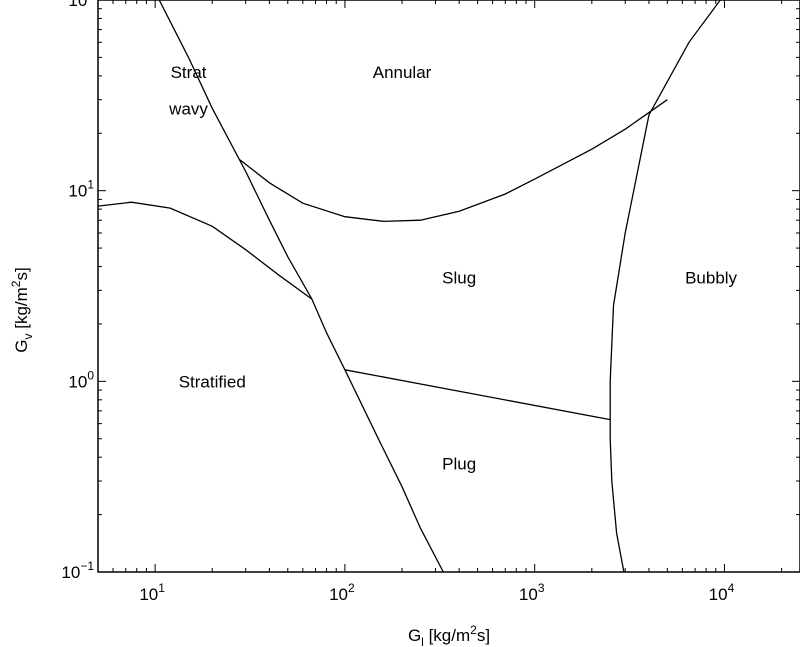 The image size is (800, 647). Describe the element at coordinates (188, 108) in the screenshot. I see `region-label-wavy: wavy` at that location.